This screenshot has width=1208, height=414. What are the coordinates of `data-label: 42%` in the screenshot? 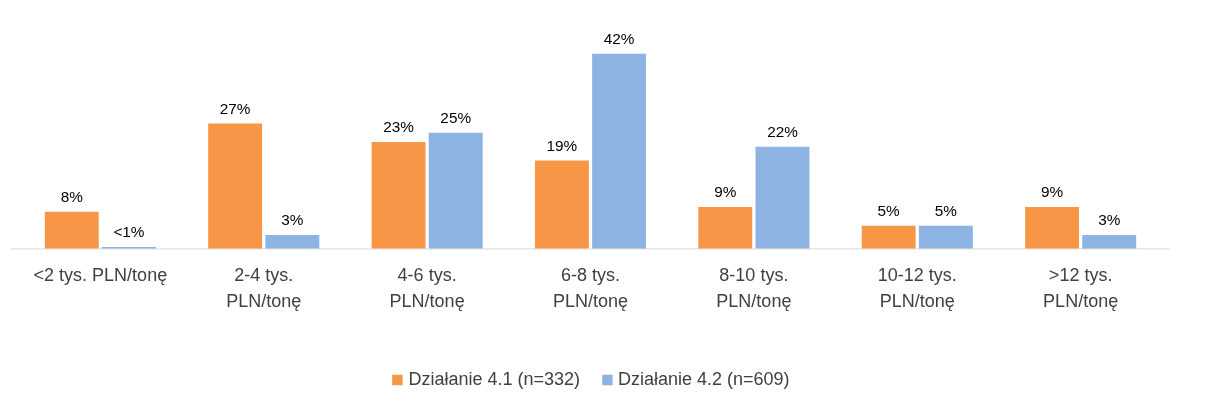 It's located at (619, 38).